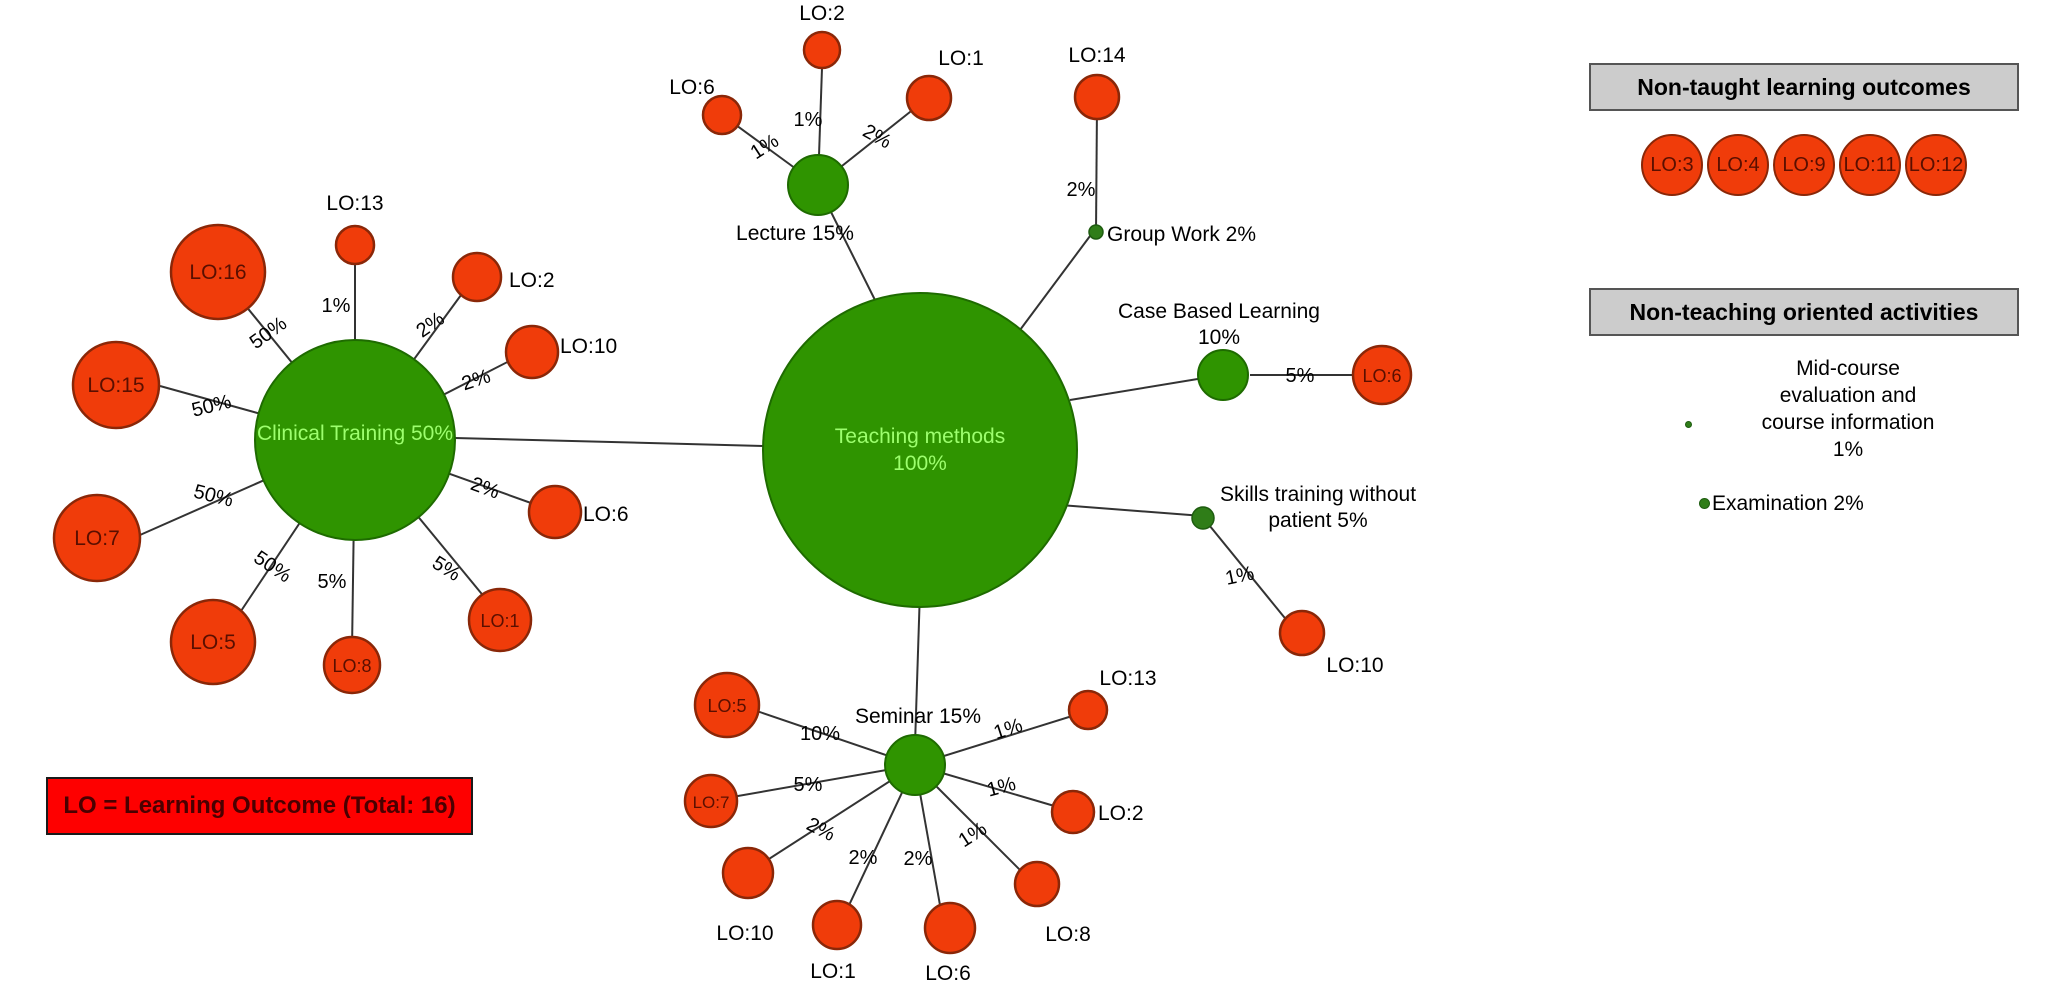 The height and width of the screenshot is (1001, 2059). Describe the element at coordinates (332, 582) in the screenshot. I see `edge-pct-clinical-8: 5%` at that location.